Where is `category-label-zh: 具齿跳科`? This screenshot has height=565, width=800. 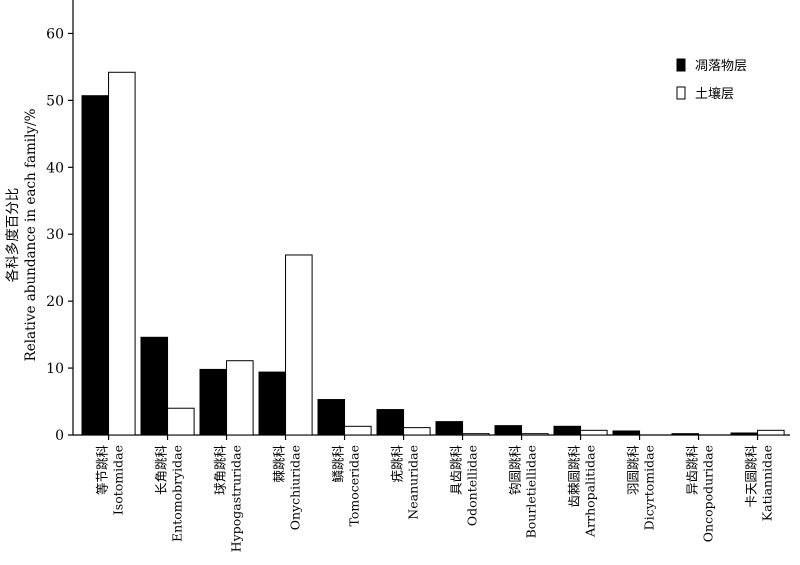
category-label-zh: 具齿跳科 is located at coordinates (456, 470).